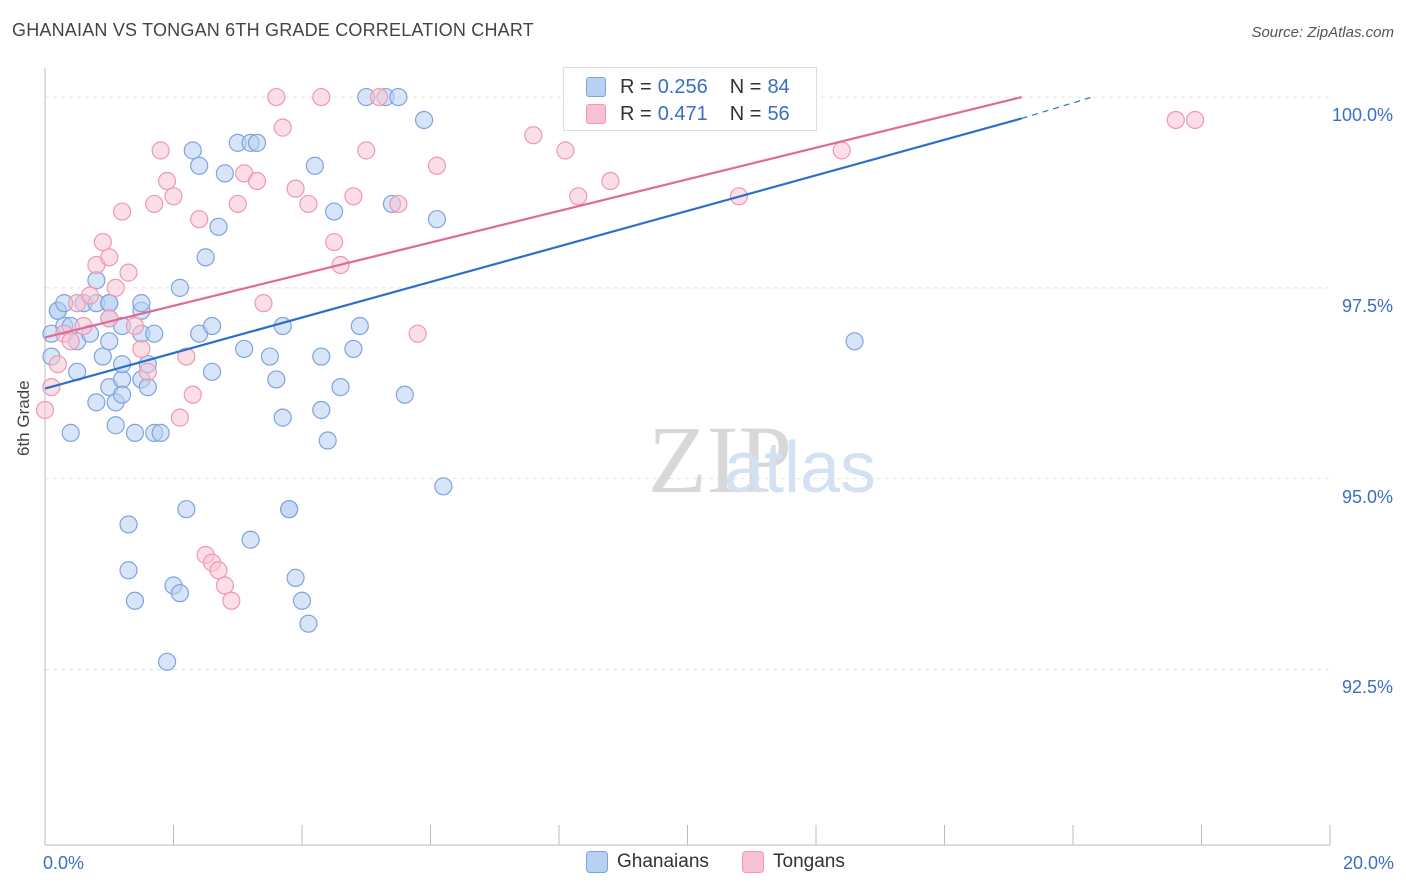  What do you see at coordinates (753, 862) in the screenshot?
I see `tongan-legend-swatch` at bounding box center [753, 862].